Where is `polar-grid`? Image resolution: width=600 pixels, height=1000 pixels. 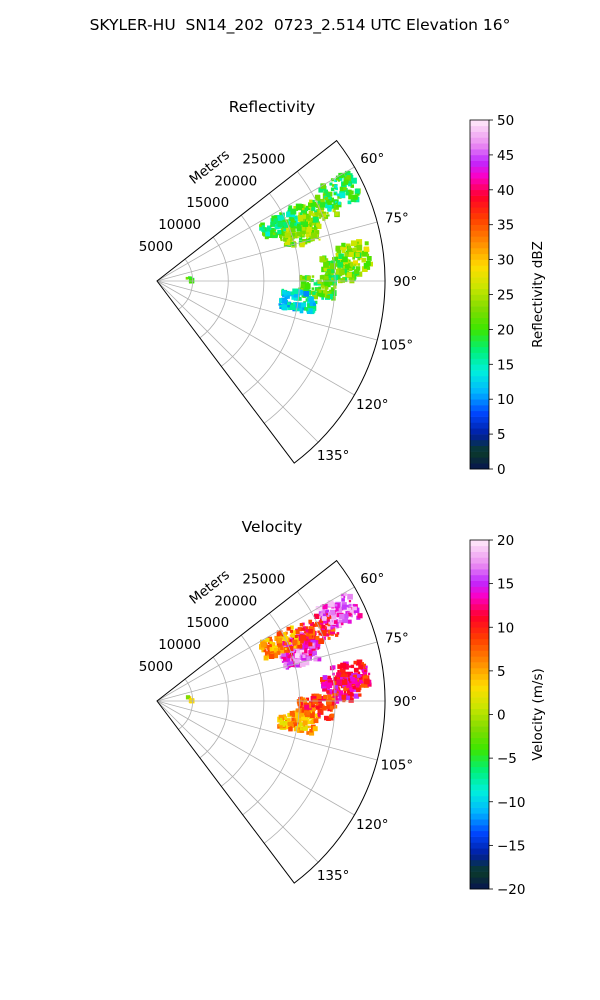 polar-grid is located at coordinates (270, 724).